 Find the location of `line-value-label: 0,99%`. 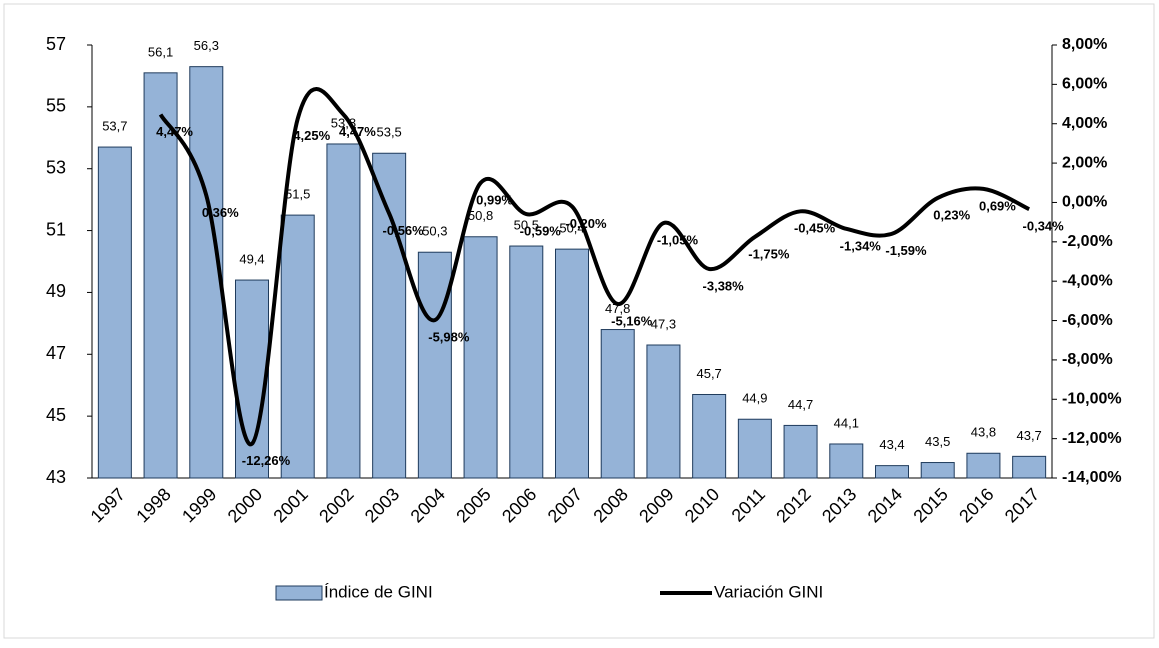

line-value-label: 0,99% is located at coordinates (494, 199).